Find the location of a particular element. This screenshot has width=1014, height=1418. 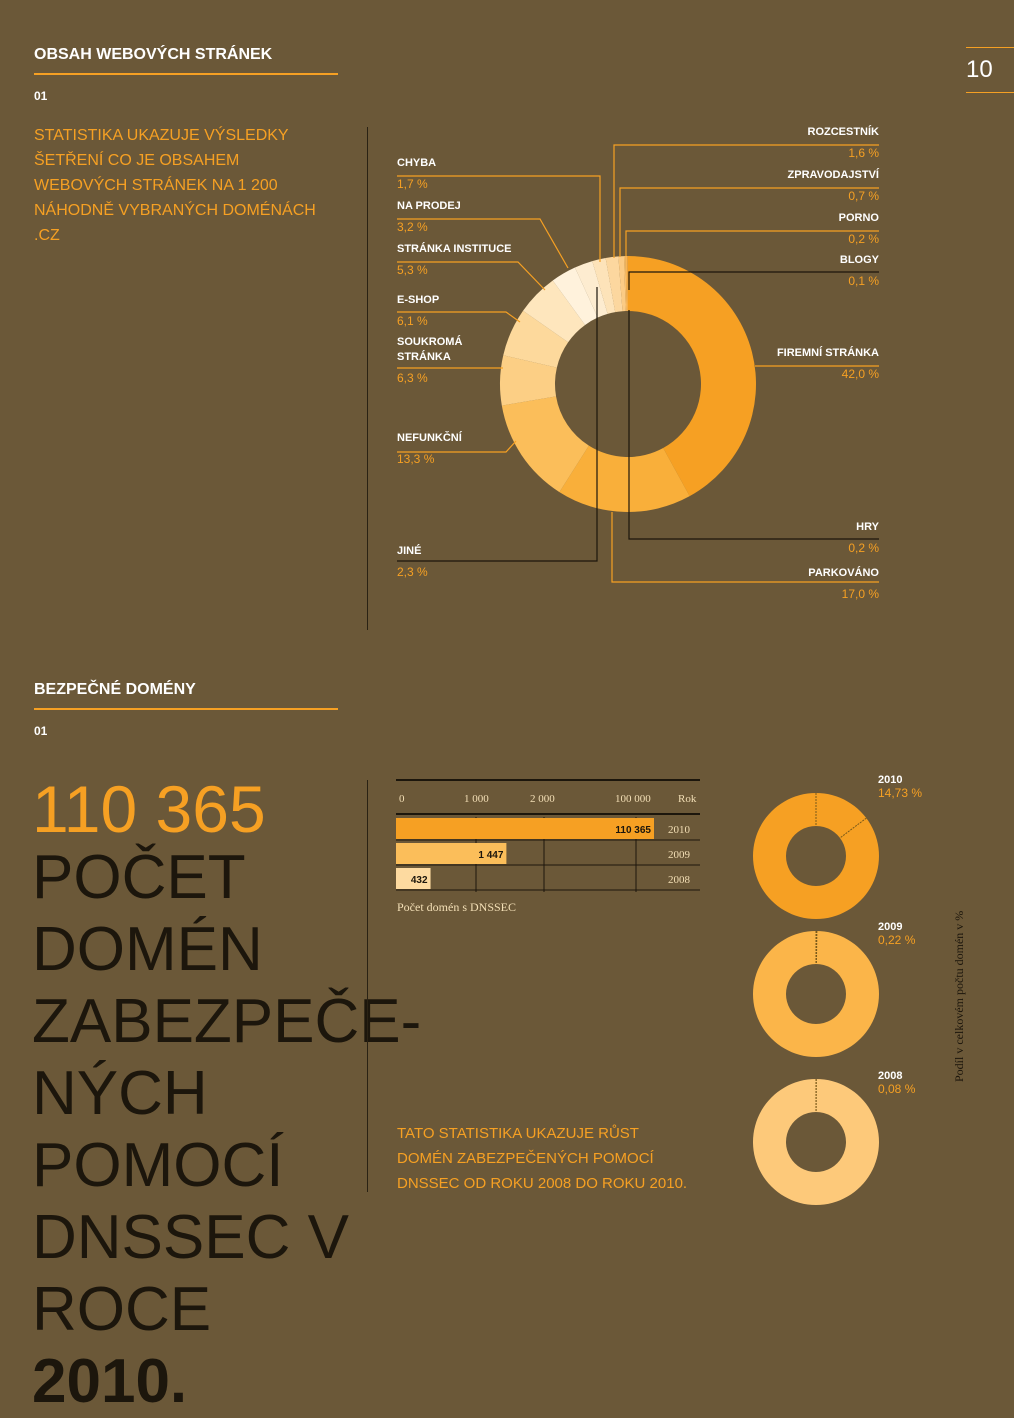

tick-label-2-000: 2 000 is located at coordinates (542, 799).